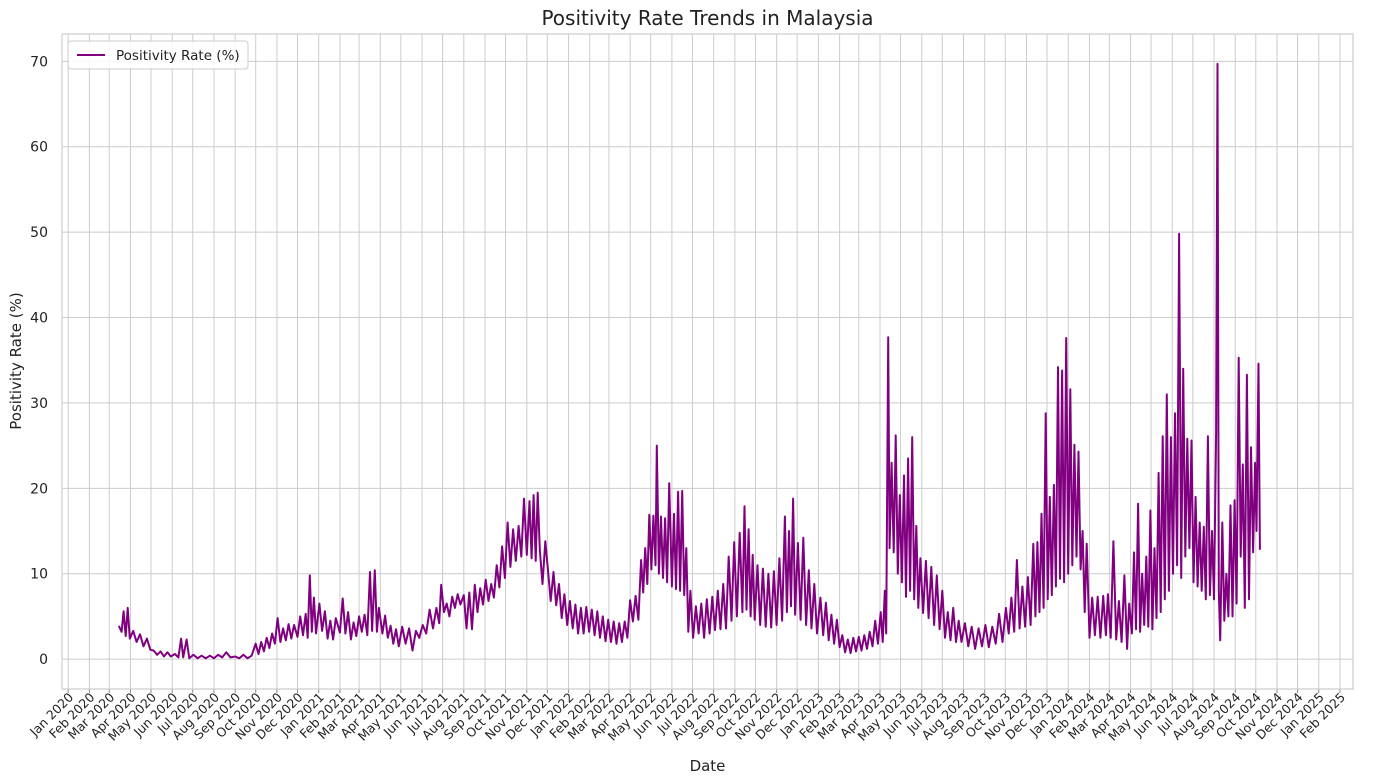 This screenshot has height=784, width=1382. What do you see at coordinates (39, 404) in the screenshot?
I see `y-tick-label: 30` at bounding box center [39, 404].